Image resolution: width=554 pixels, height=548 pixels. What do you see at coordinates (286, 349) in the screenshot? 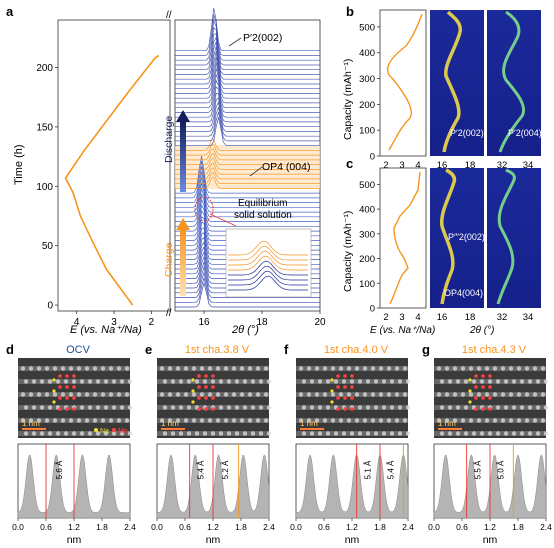
I see `panel-letter: f` at bounding box center [286, 349].